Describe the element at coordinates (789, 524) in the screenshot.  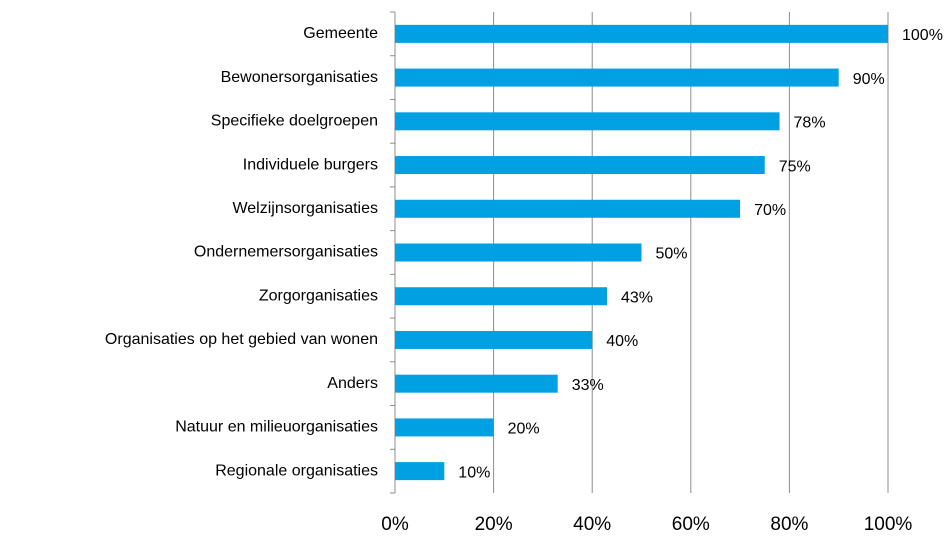
I see `x-tick-label: 80%` at that location.